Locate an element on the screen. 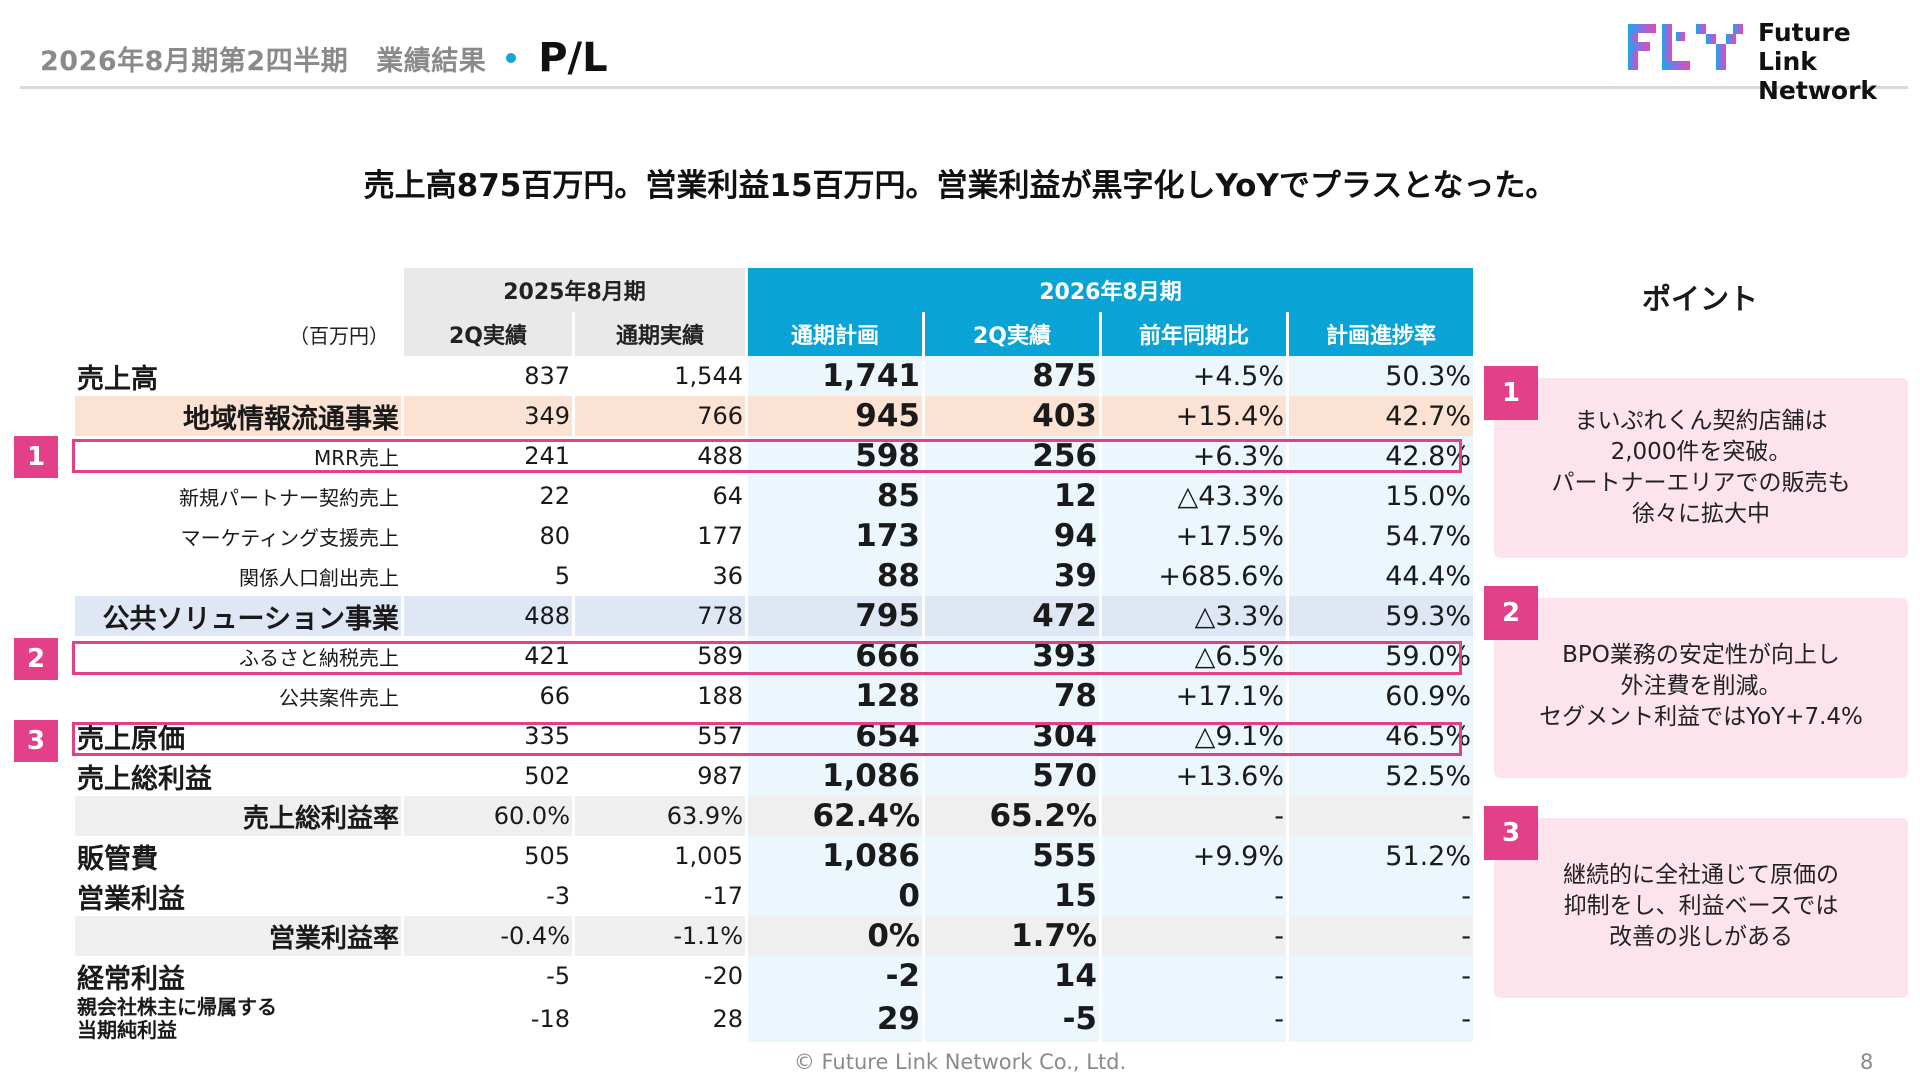 This screenshot has width=1920, height=1080. table-cell: -1.1% is located at coordinates (660, 936).